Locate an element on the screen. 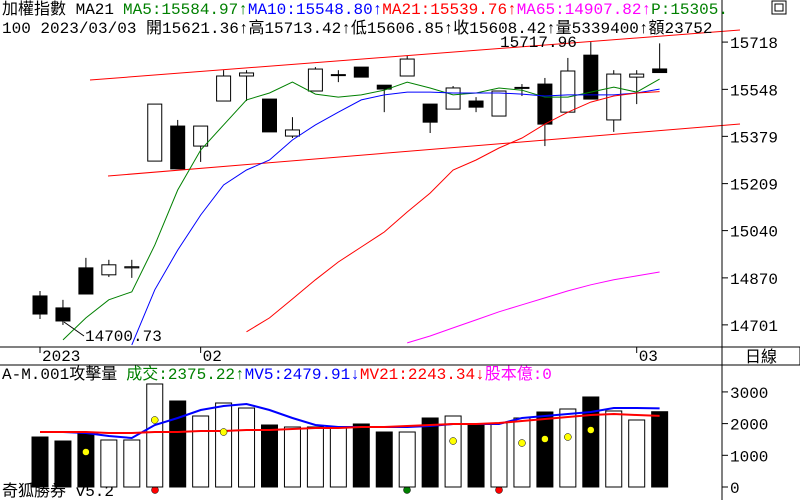 The image size is (800, 500). y-tick-label: 0 is located at coordinates (735, 489).